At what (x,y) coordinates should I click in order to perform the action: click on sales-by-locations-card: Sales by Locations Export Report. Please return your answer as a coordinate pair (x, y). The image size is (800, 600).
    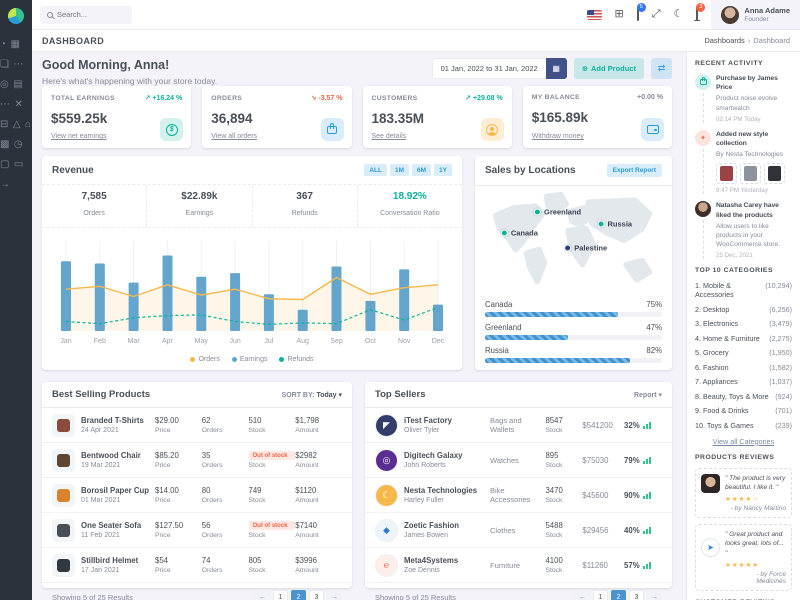
    Looking at the image, I should click on (573, 263).